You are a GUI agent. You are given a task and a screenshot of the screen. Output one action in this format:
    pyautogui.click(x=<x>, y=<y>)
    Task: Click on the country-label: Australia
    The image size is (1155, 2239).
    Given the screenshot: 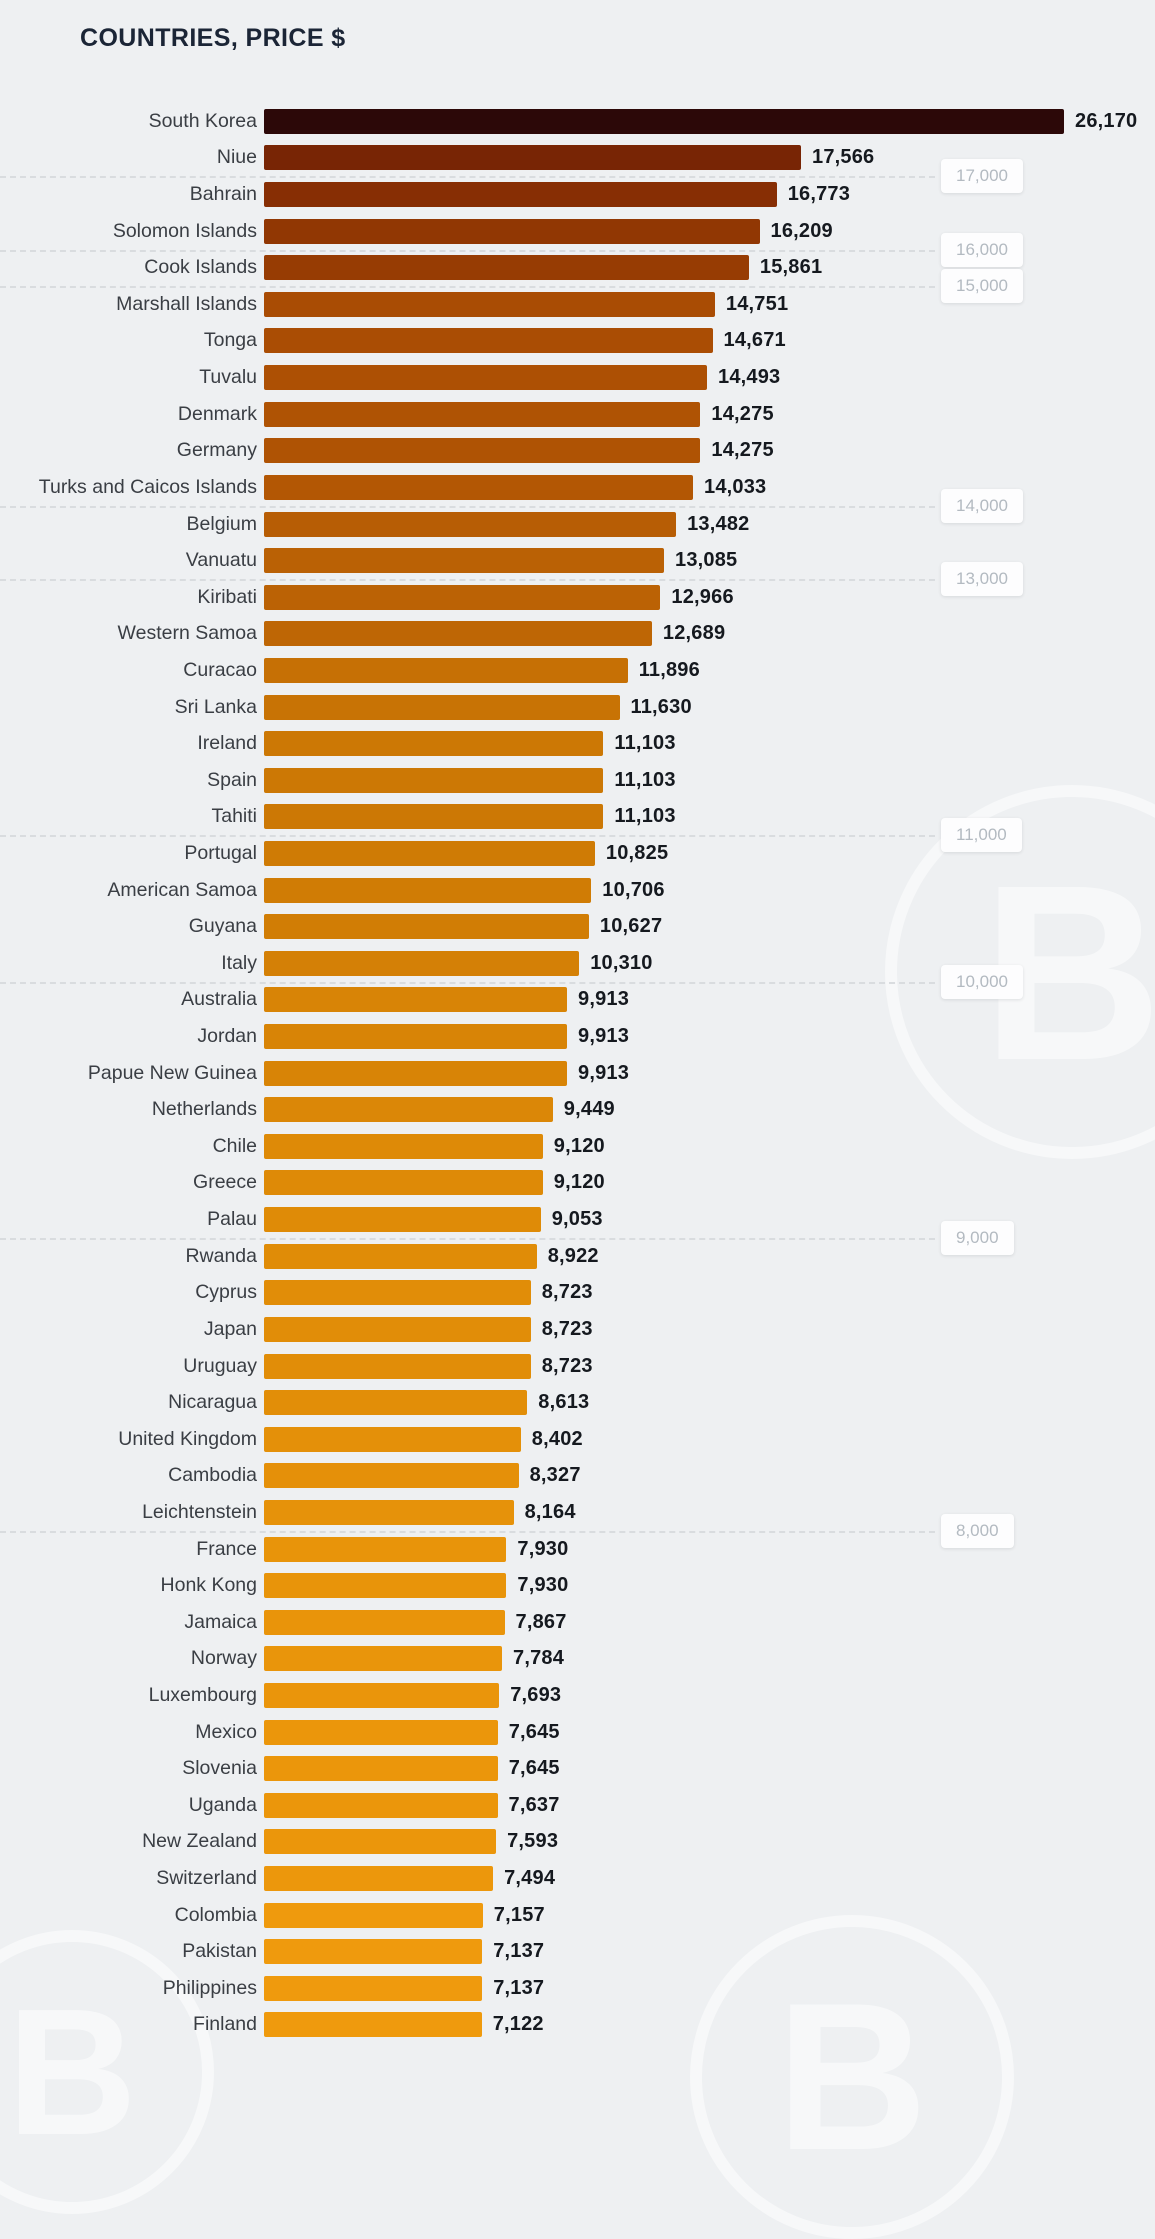 What is the action you would take?
    pyautogui.click(x=219, y=999)
    